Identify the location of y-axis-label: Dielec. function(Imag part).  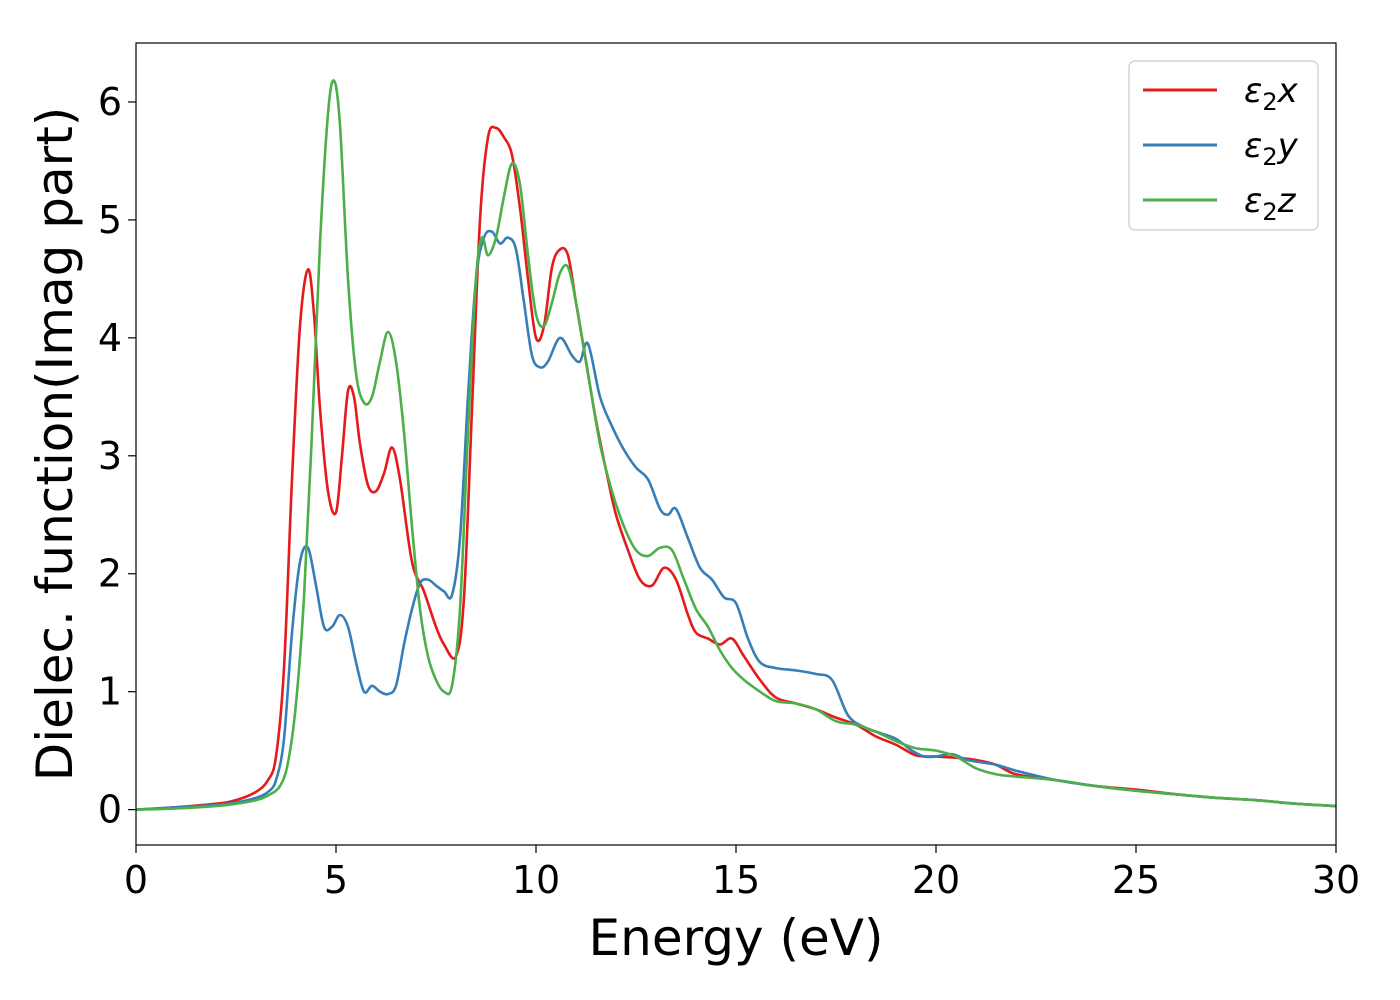
(55, 444).